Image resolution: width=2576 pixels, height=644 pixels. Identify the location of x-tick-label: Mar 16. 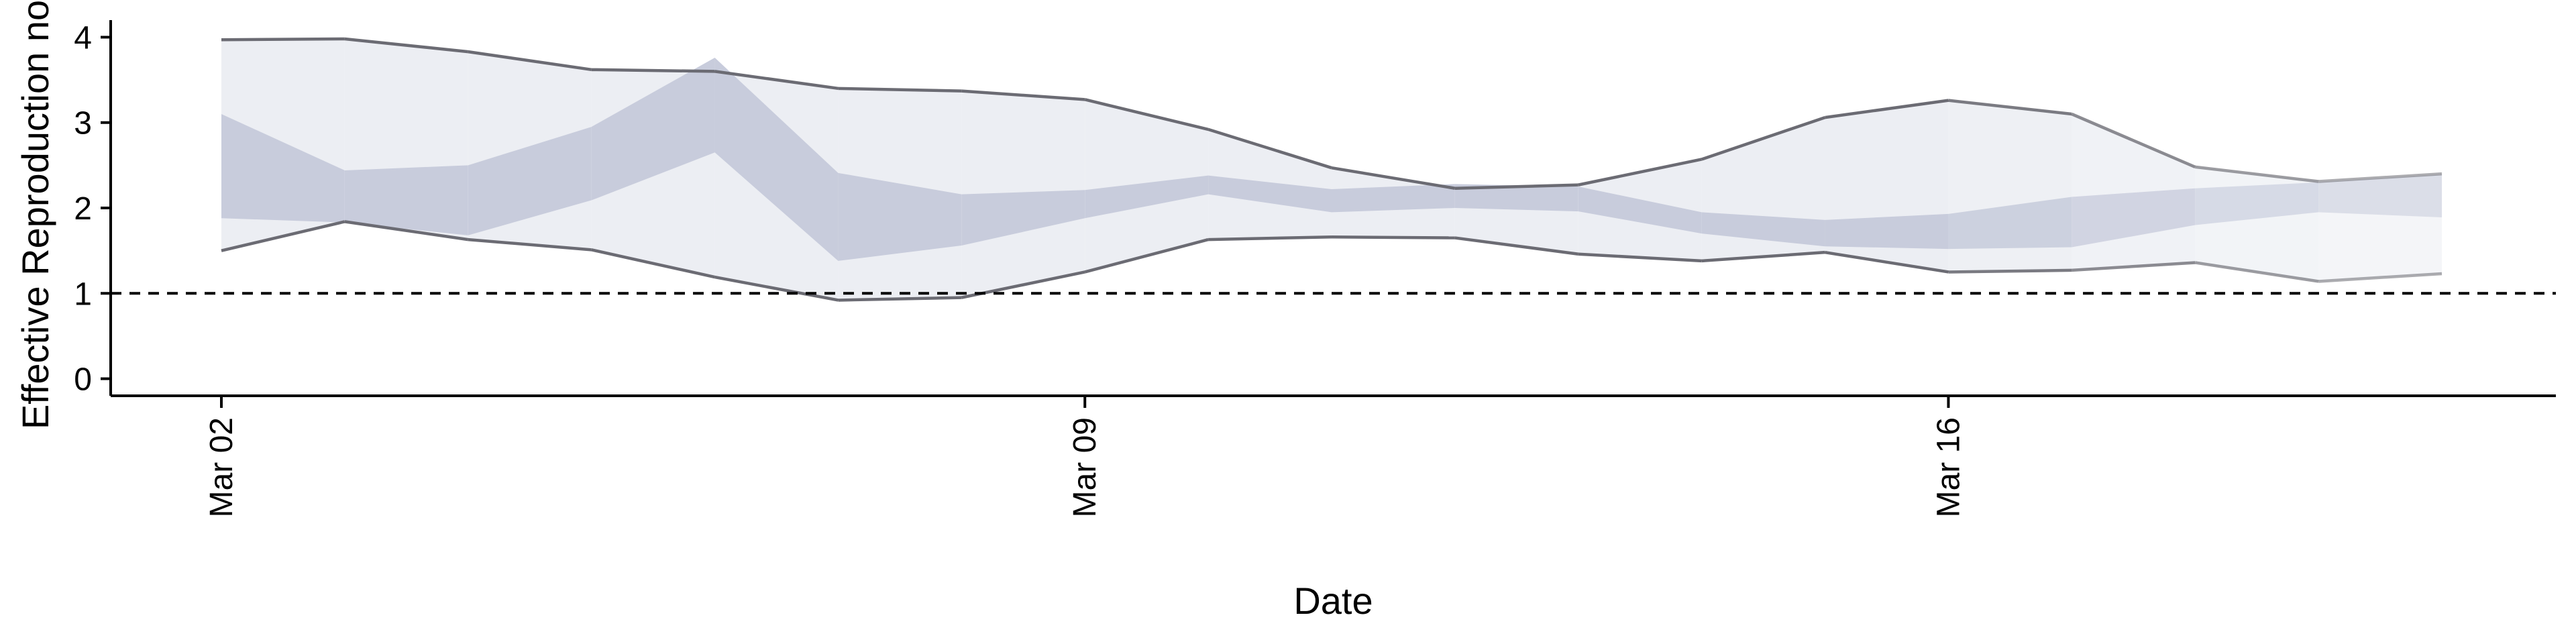
(1948, 467).